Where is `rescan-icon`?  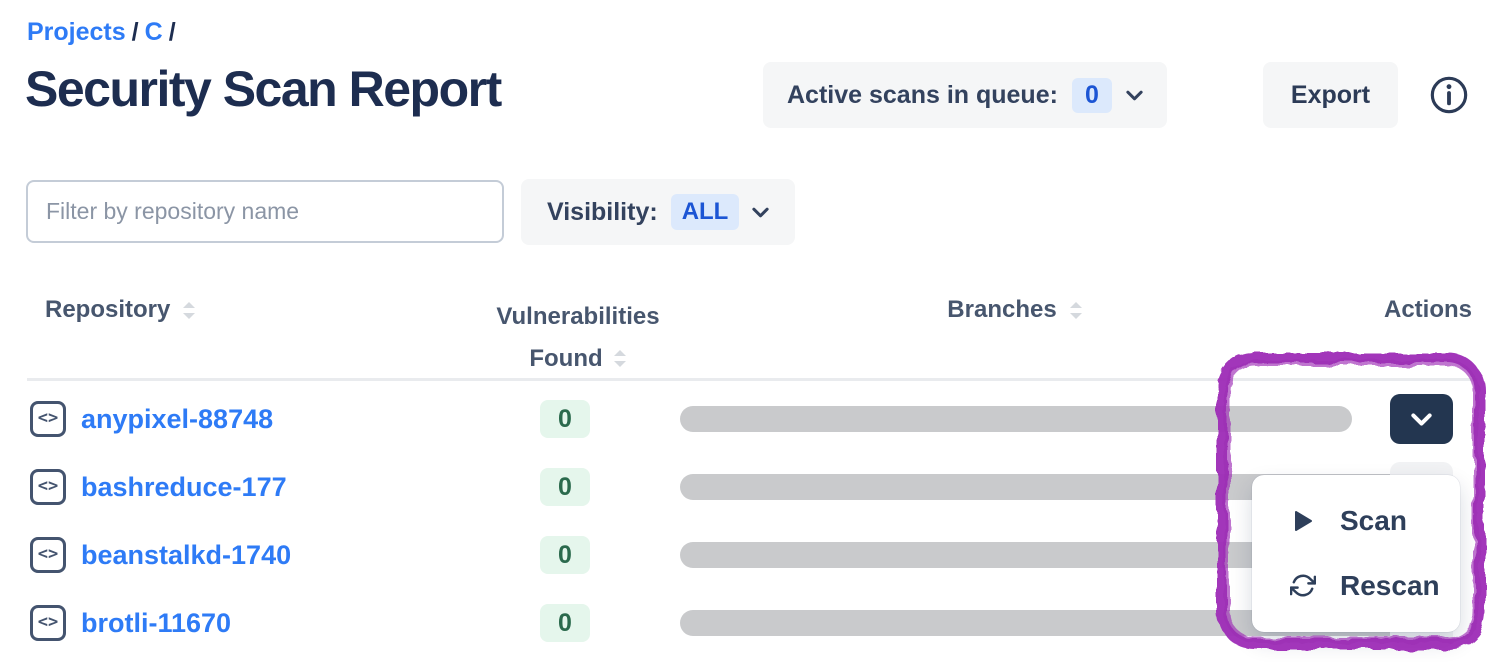 rescan-icon is located at coordinates (1303, 585).